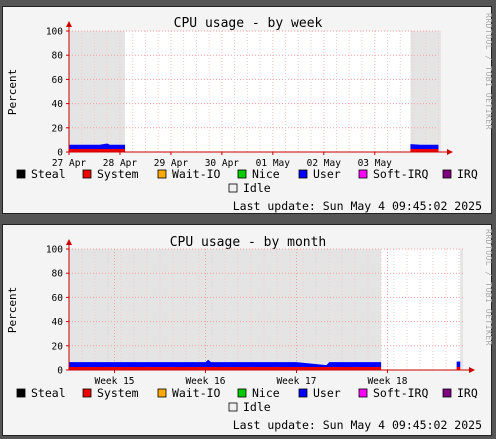 Image resolution: width=496 pixels, height=439 pixels. I want to click on x-tick-label: 28 Apr, so click(120, 163).